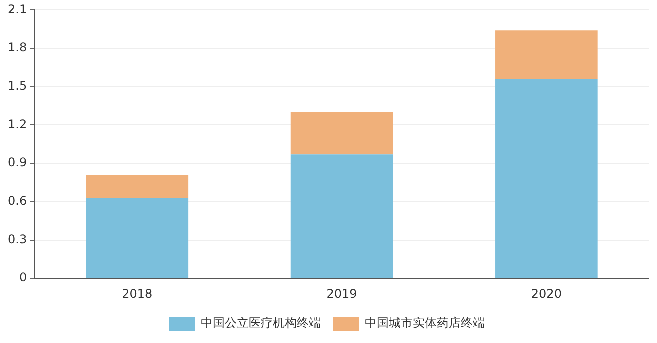  What do you see at coordinates (18, 9) in the screenshot?
I see `y-tick-label: 2.1` at bounding box center [18, 9].